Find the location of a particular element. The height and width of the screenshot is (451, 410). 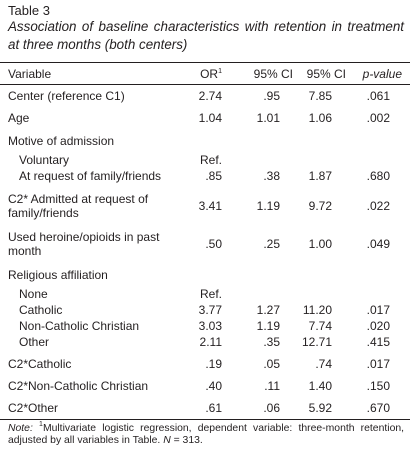

table-cell: .05 is located at coordinates (271, 364).